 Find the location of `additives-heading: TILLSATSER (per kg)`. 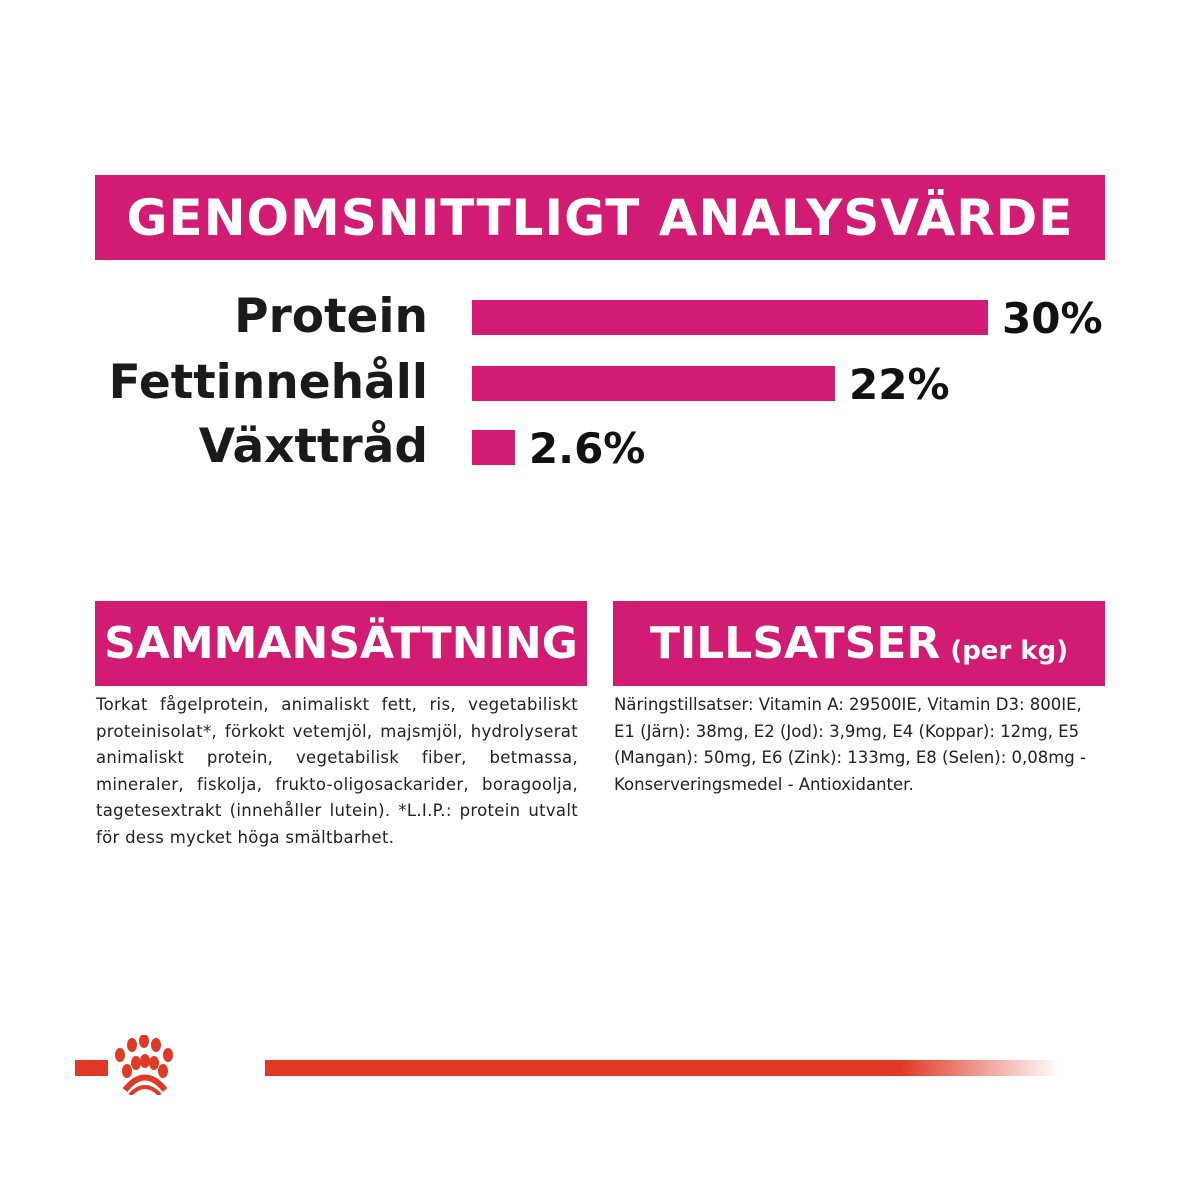

additives-heading: TILLSATSER (per kg) is located at coordinates (859, 643).